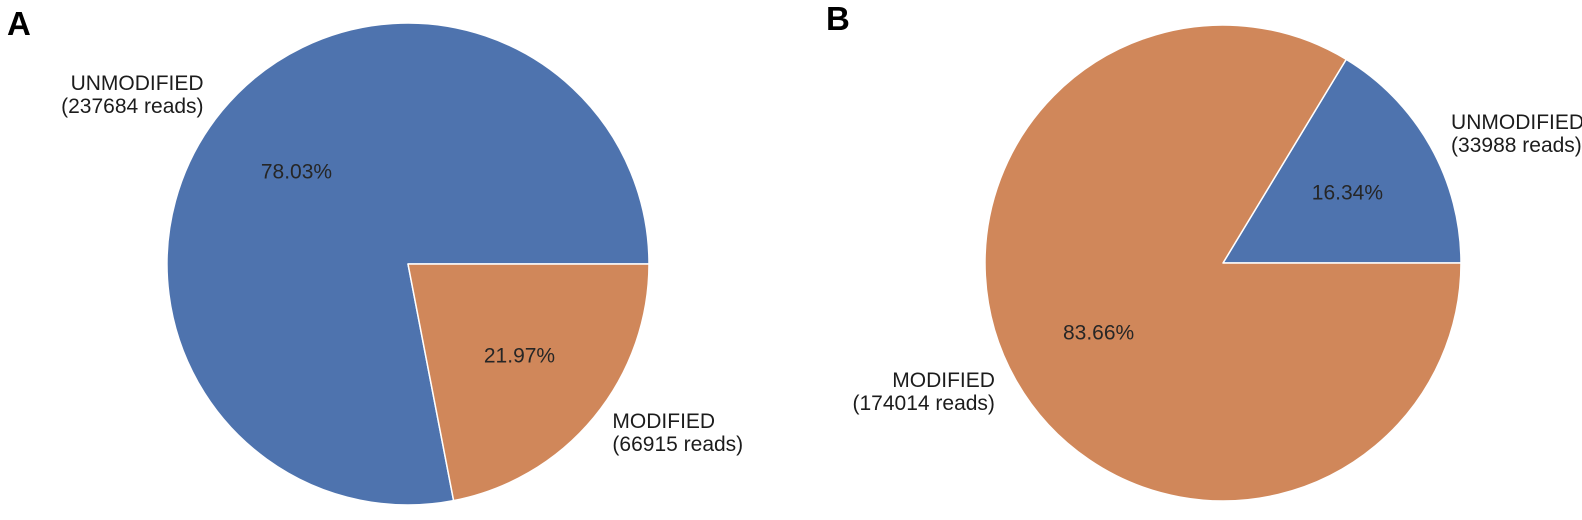  Describe the element at coordinates (528, 382) in the screenshot. I see `pie-slice-modified` at that location.